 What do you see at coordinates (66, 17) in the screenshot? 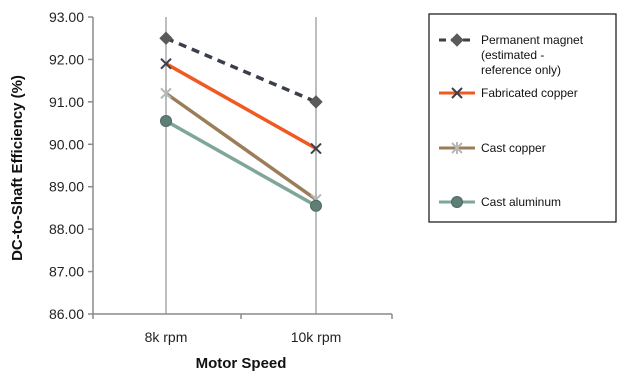
I see `y-tick-label: 93.00` at bounding box center [66, 17].